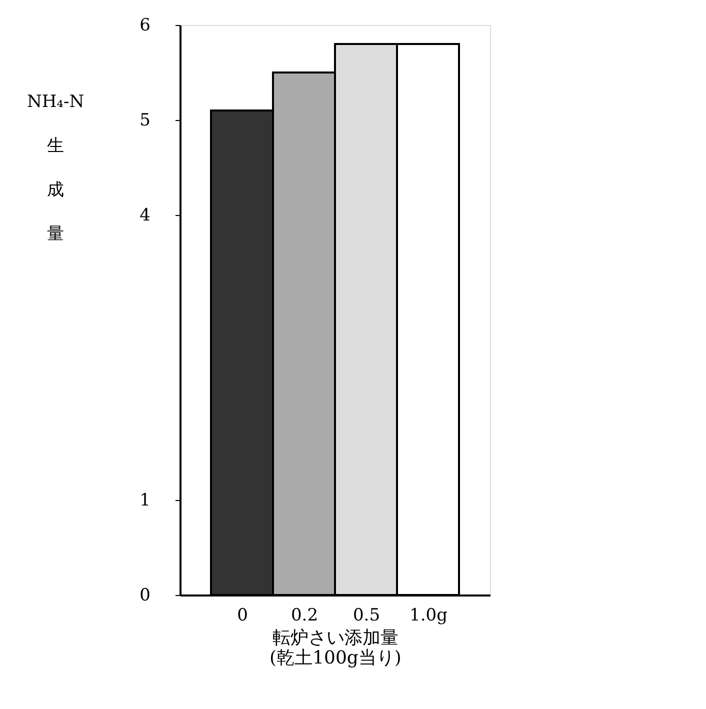  Describe the element at coordinates (429, 616) in the screenshot. I see `x-tick-label: 1.0g` at that location.